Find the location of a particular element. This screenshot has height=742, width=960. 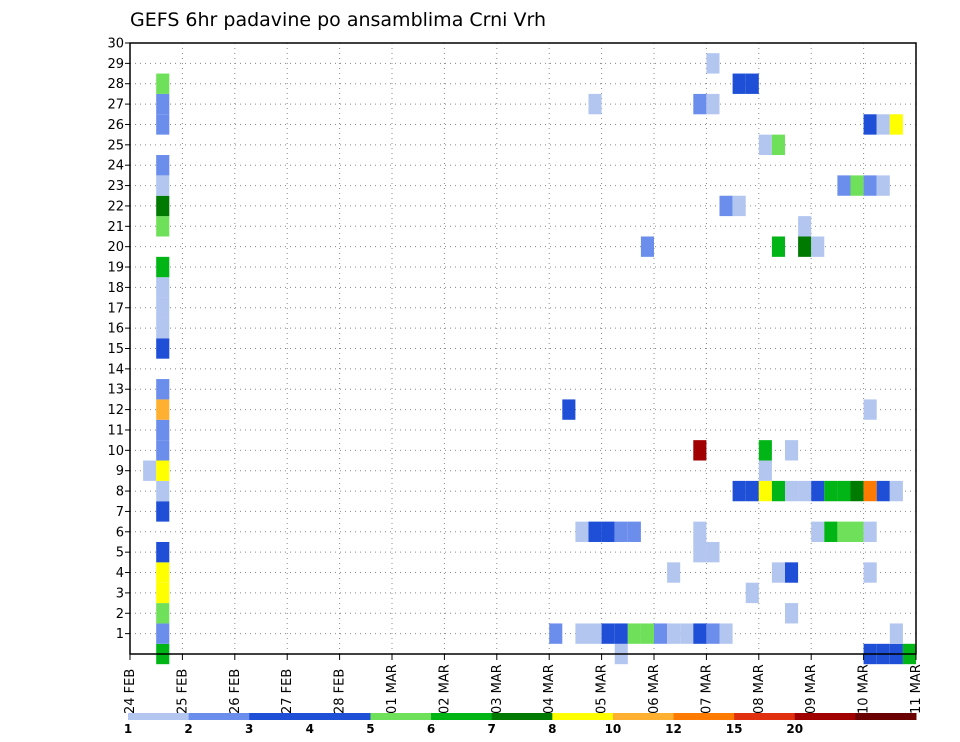

y-tick-label: 15 is located at coordinates (115, 349).